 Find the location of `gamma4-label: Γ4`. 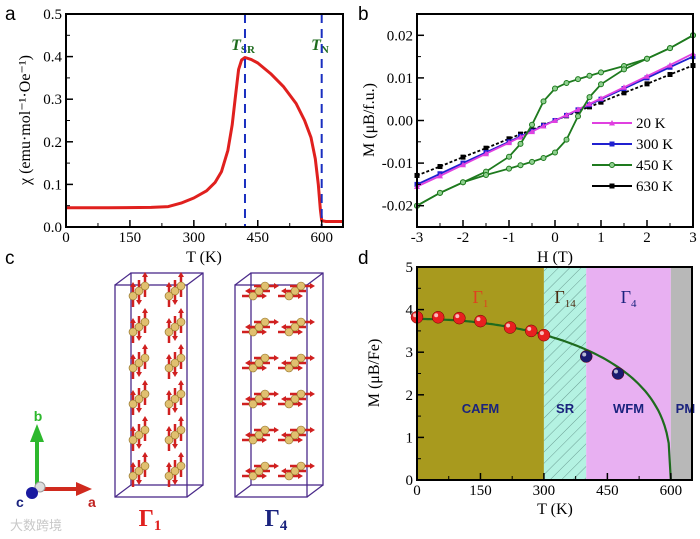

gamma4-label: Γ4 is located at coordinates (276, 520).